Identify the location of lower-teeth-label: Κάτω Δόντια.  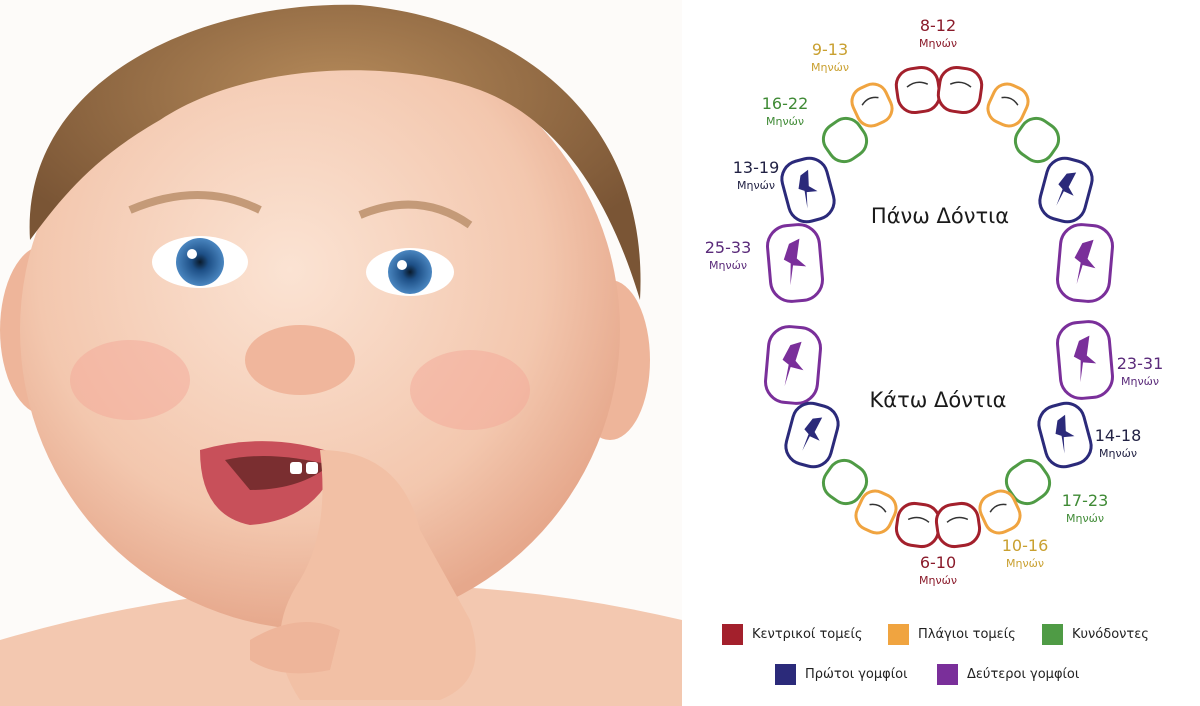
(938, 400).